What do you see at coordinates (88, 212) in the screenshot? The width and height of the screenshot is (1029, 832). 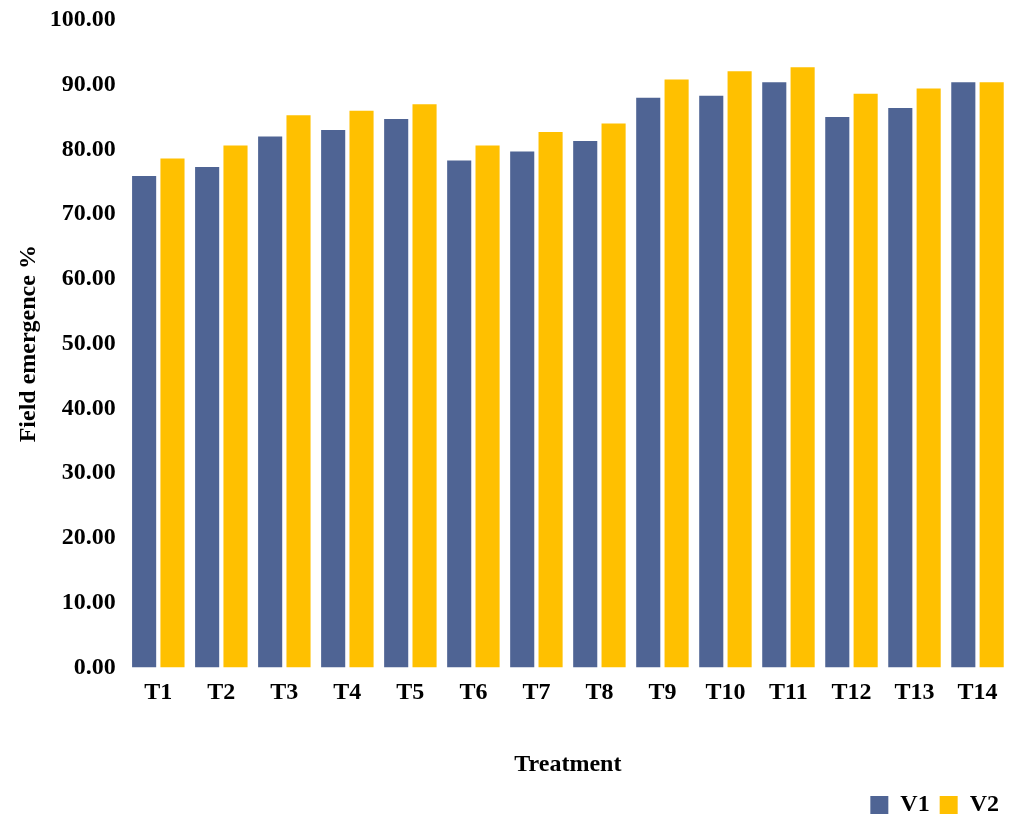 I see `y-tick-label: 70.00` at bounding box center [88, 212].